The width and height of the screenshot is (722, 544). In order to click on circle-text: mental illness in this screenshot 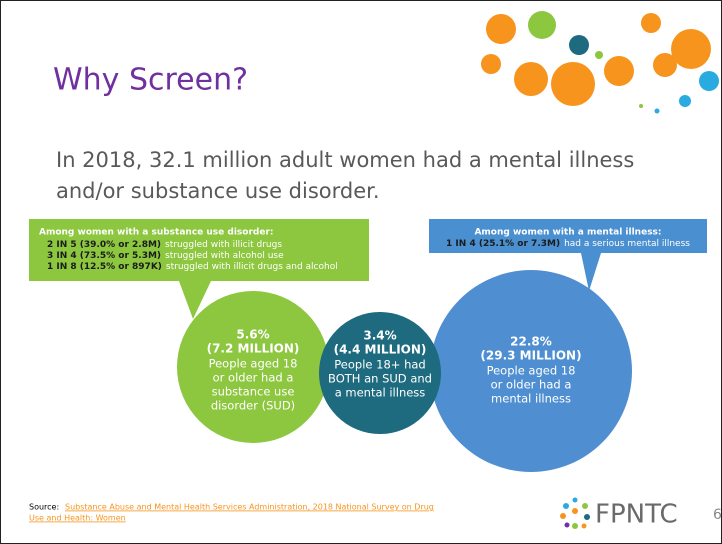, I will do `click(531, 399)`.